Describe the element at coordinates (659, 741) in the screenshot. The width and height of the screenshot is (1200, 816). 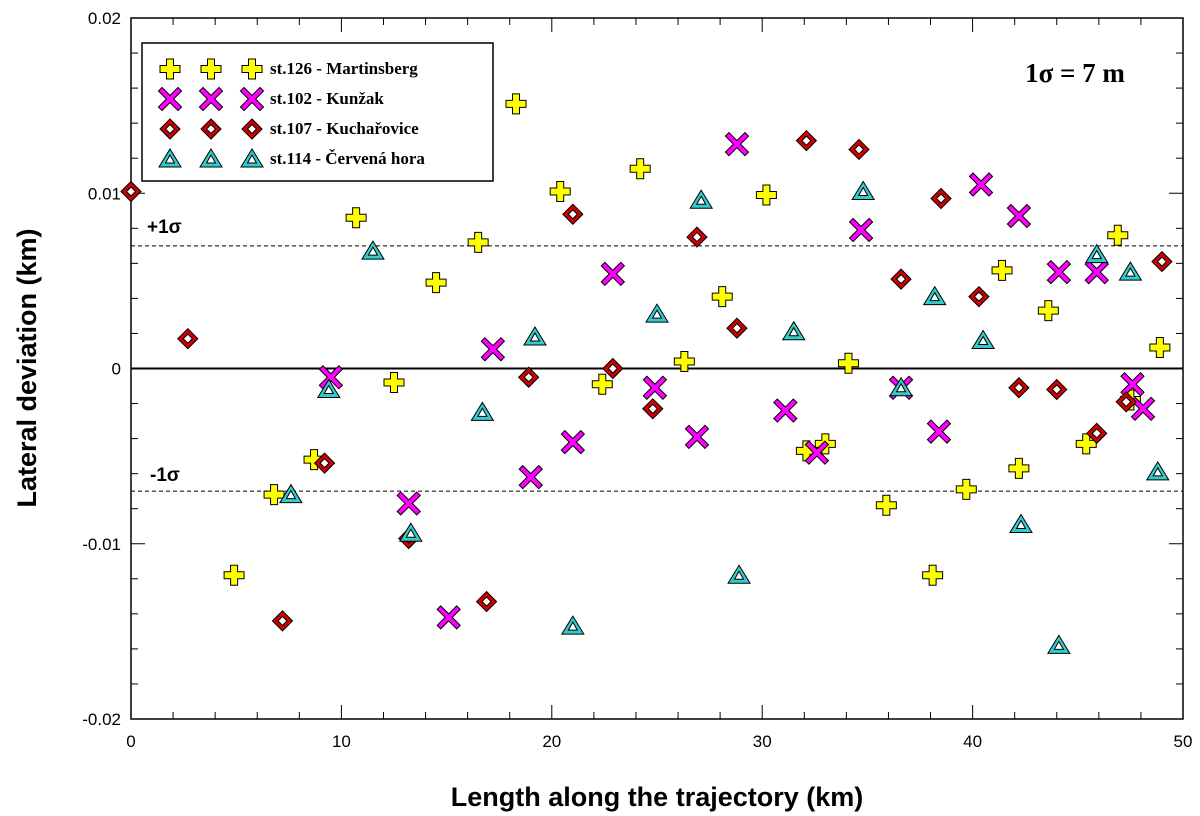
I see `x-tick-labels: 0 10 20 30 40 50` at that location.